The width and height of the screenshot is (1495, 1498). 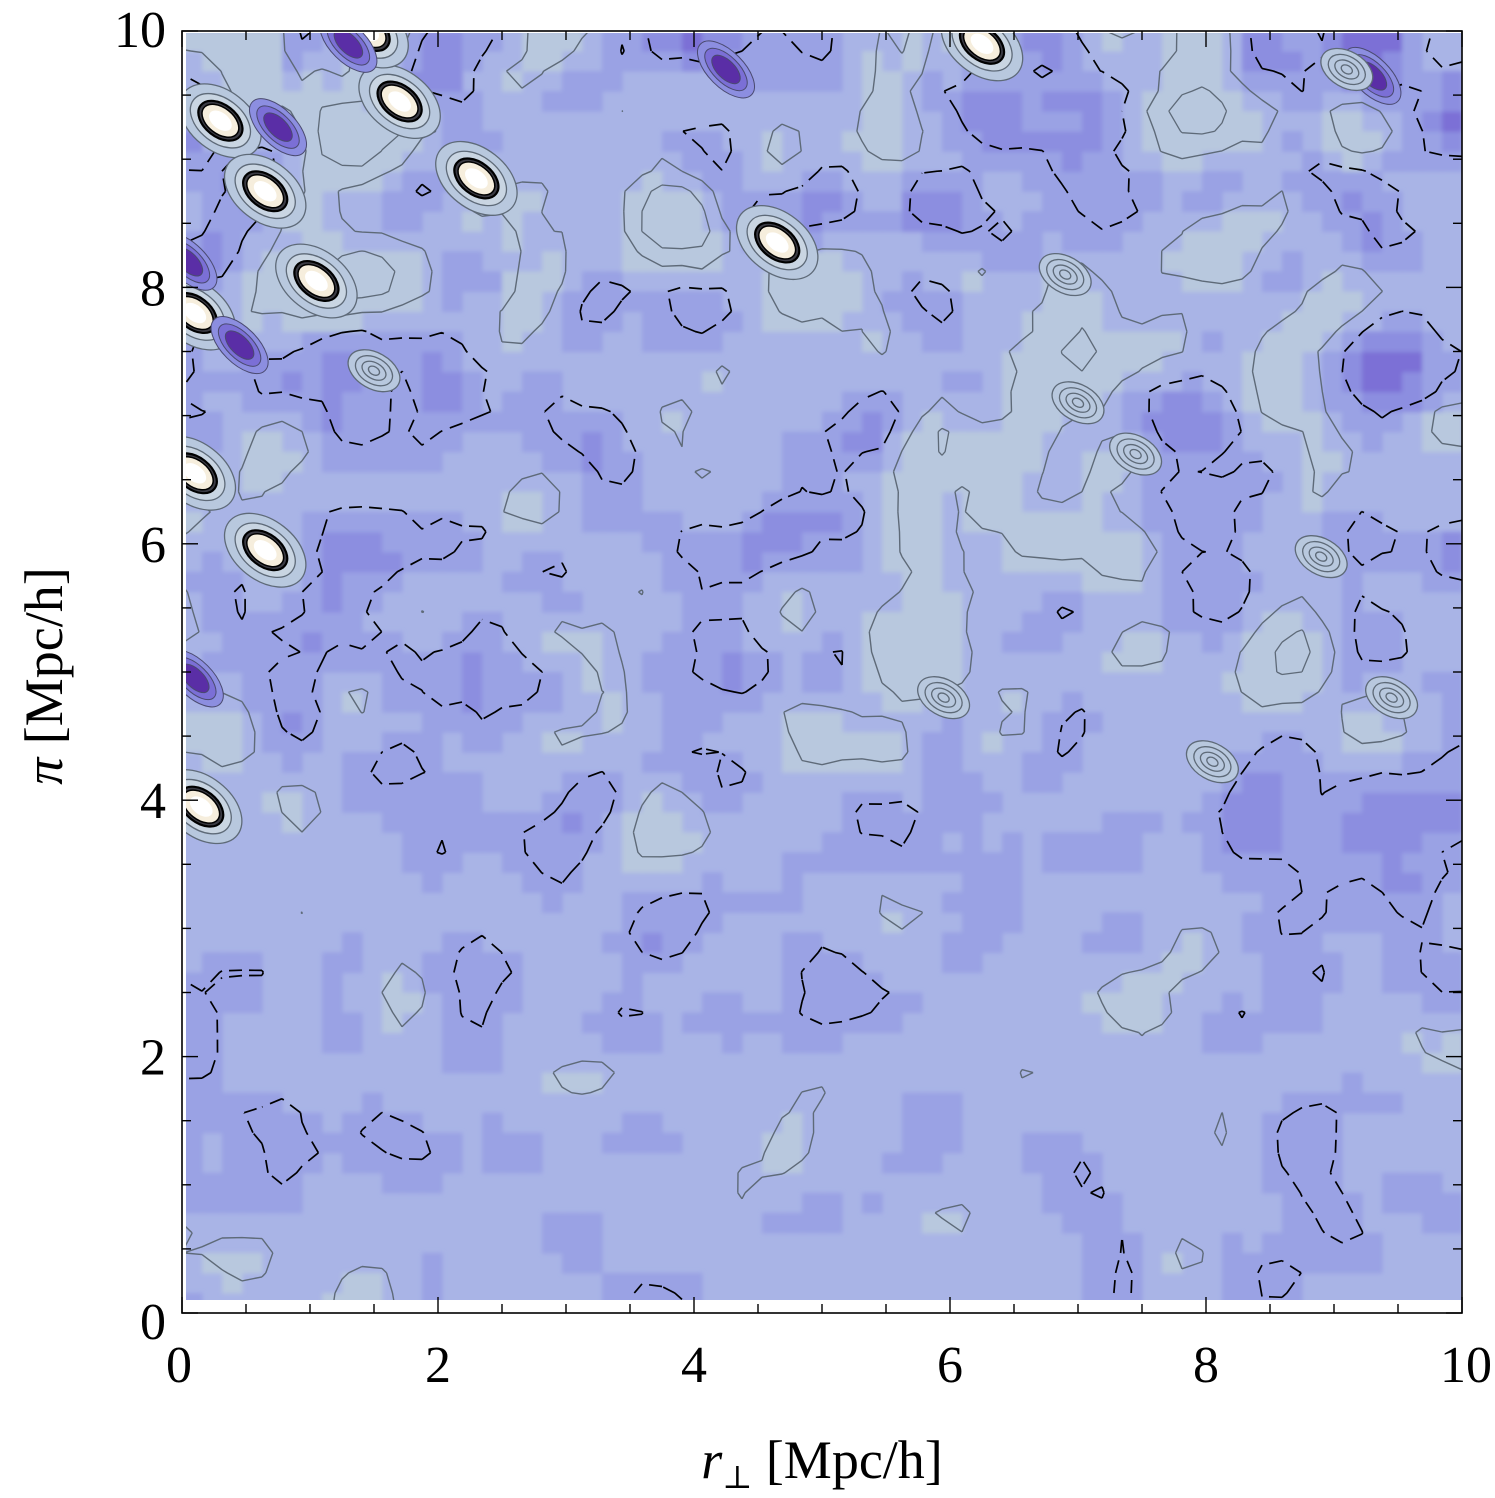 I want to click on y-tick-label: 10, so click(x=140, y=30).